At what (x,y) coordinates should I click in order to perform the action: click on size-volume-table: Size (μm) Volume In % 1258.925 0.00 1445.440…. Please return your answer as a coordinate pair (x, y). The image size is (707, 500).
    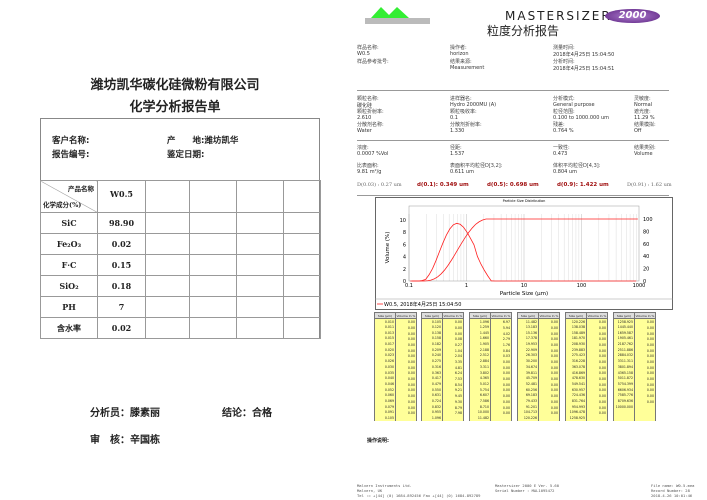
    Looking at the image, I should click on (634, 366).